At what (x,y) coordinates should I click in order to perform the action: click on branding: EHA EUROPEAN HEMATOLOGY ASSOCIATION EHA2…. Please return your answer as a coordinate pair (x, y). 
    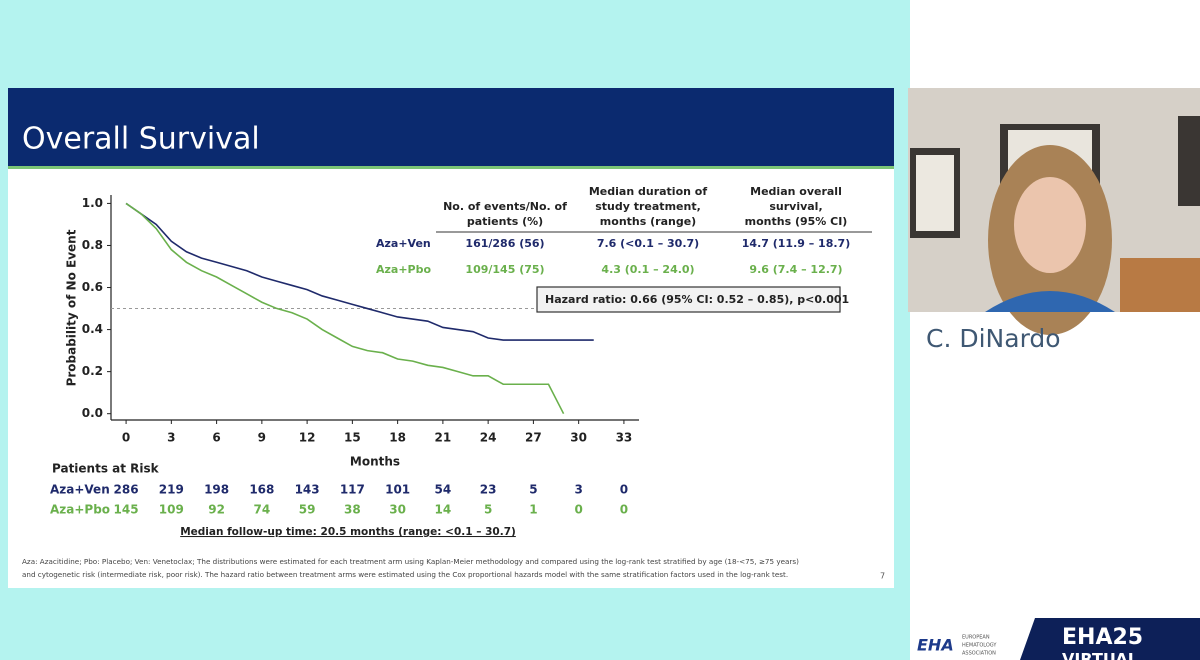
    Looking at the image, I should click on (1058, 639).